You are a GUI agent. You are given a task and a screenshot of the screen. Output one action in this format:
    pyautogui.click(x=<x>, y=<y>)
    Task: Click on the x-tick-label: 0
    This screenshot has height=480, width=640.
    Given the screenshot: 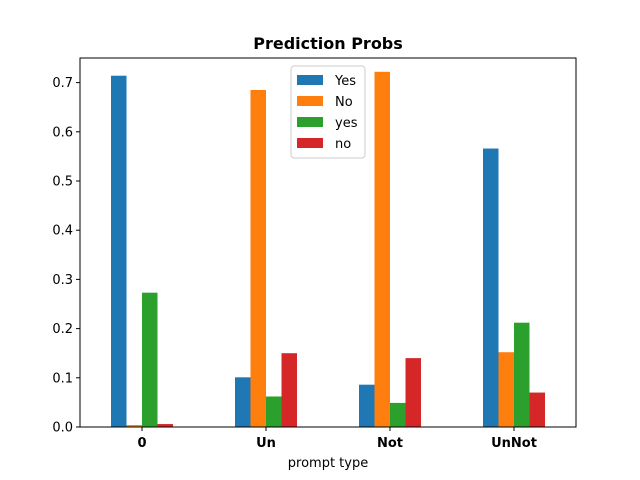 What is the action you would take?
    pyautogui.click(x=141, y=443)
    